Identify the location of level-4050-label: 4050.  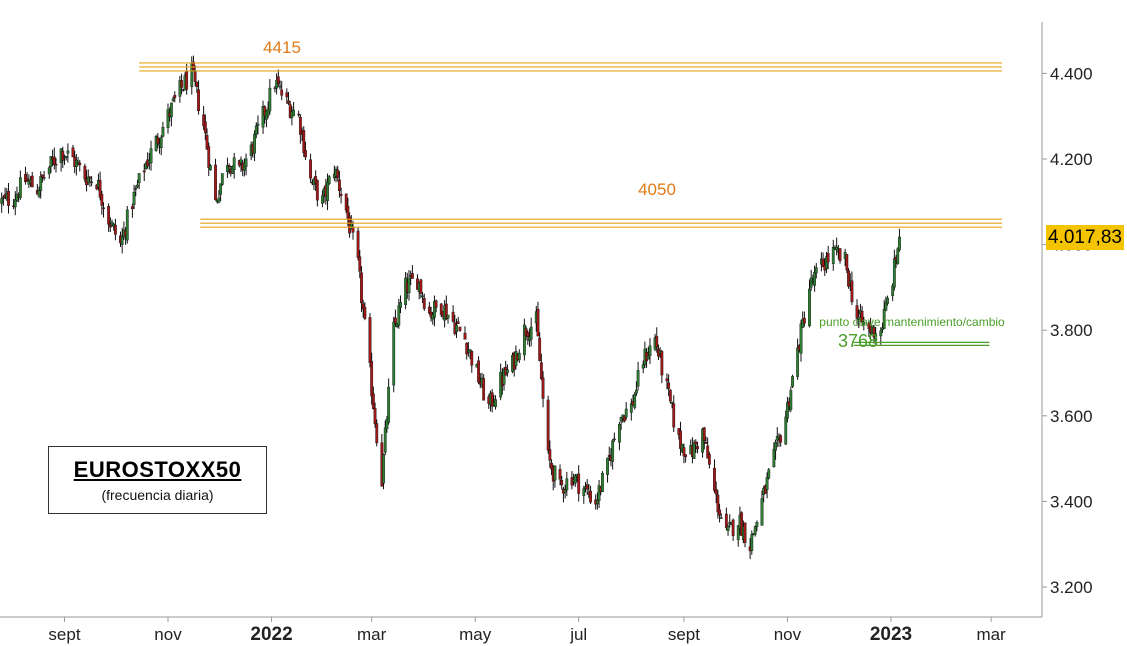
(657, 189).